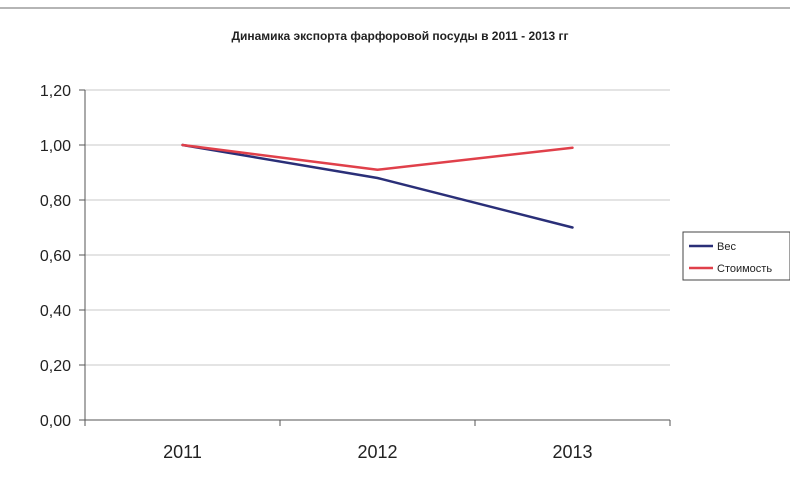  I want to click on x-tick-label: 2011, so click(182, 452).